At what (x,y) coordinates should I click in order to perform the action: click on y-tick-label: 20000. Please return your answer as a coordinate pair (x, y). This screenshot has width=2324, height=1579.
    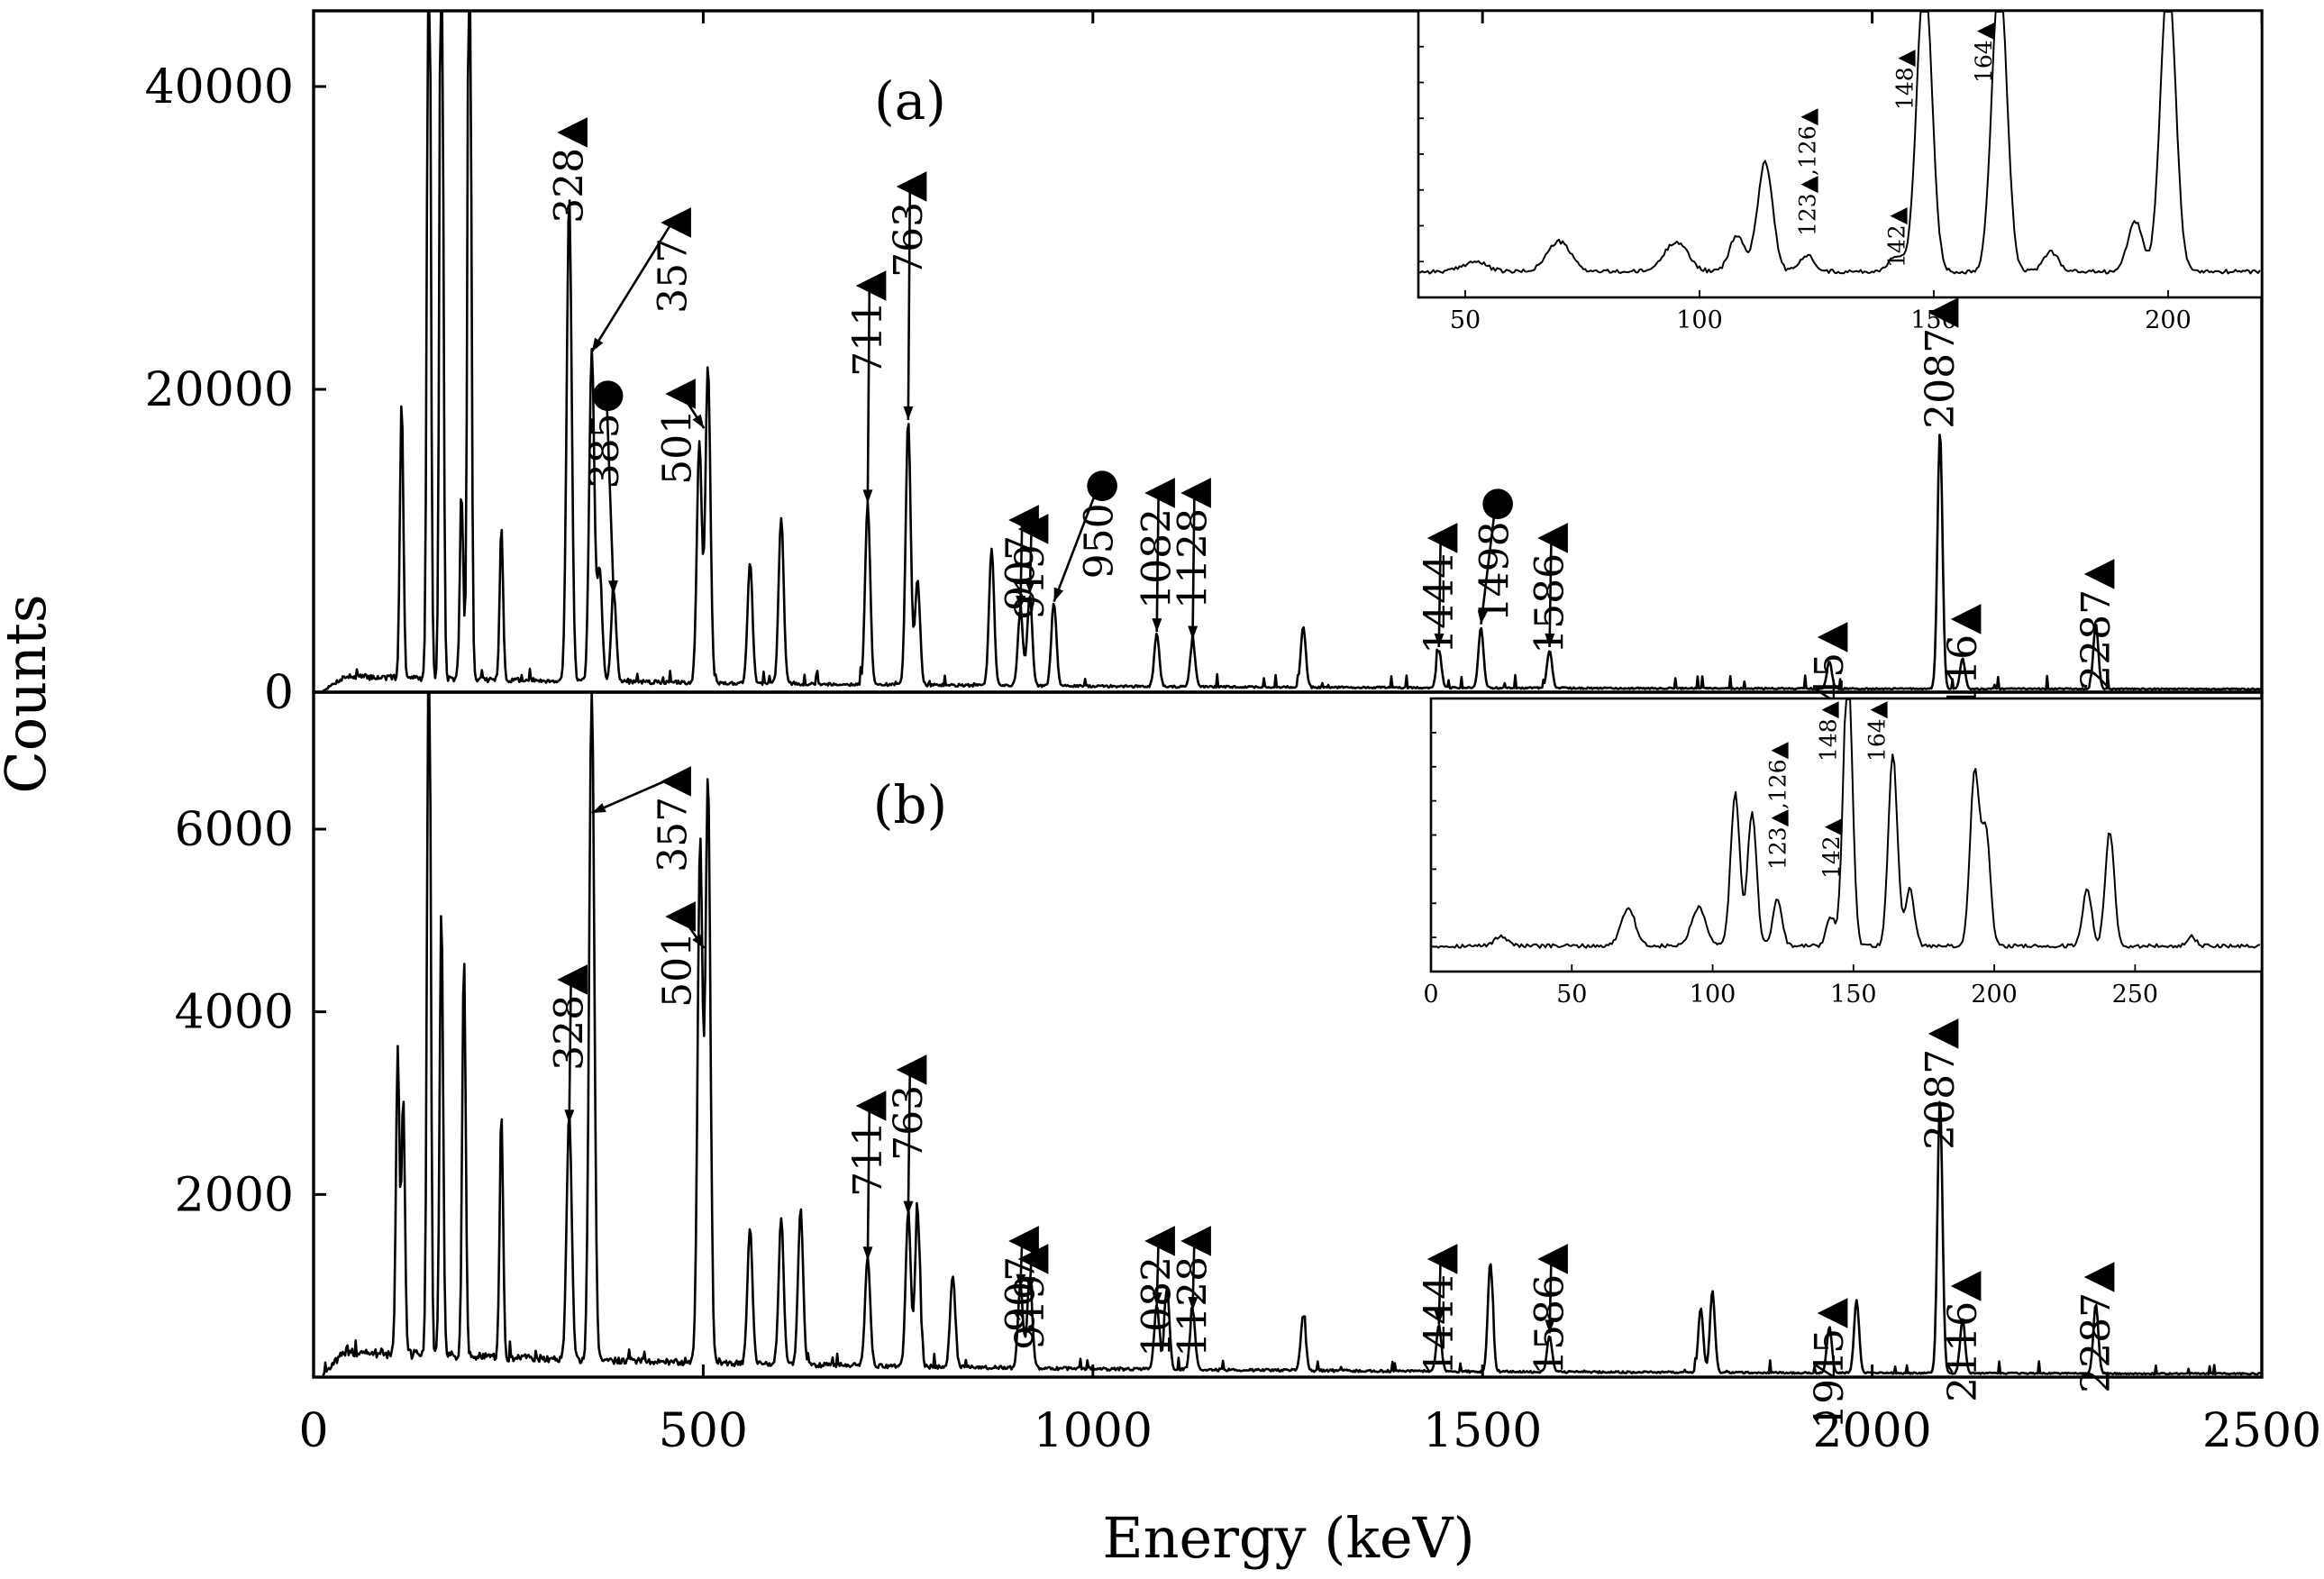
    Looking at the image, I should click on (219, 390).